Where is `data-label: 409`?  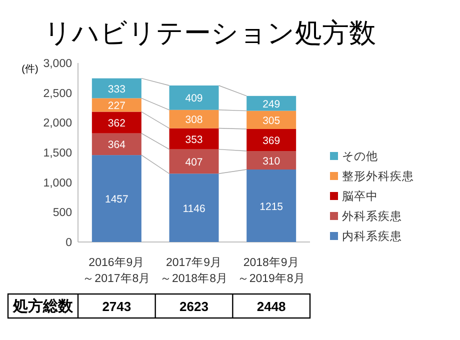 data-label: 409 is located at coordinates (194, 98).